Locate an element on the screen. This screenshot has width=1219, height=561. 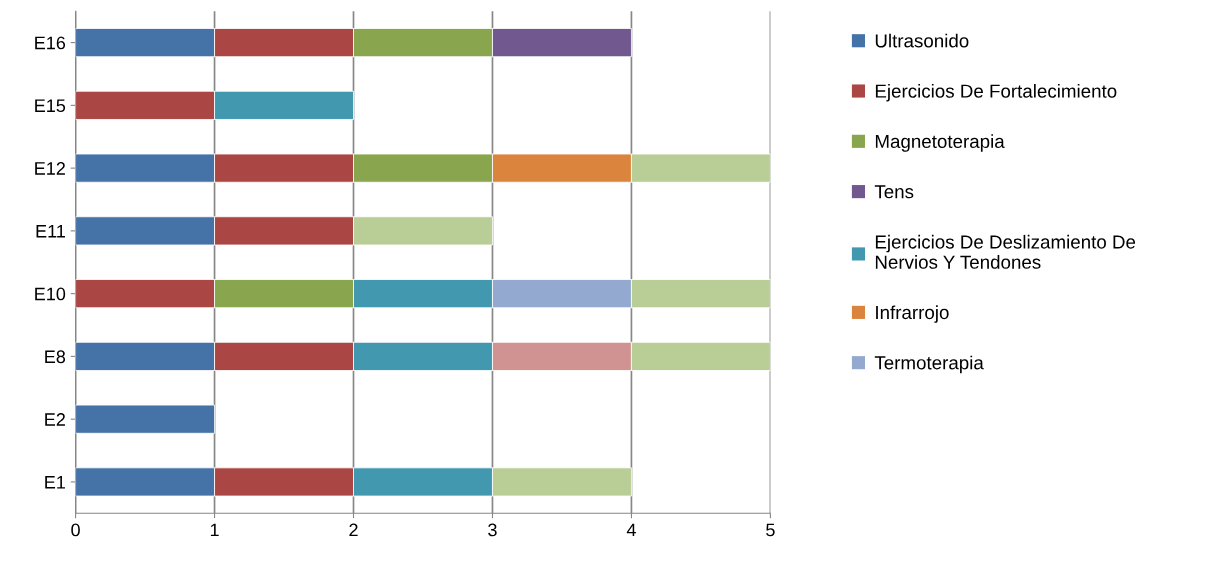
legend-label: Ejercicios De Deslizamiento De Nervios Y Tendones is located at coordinates (1005, 251).